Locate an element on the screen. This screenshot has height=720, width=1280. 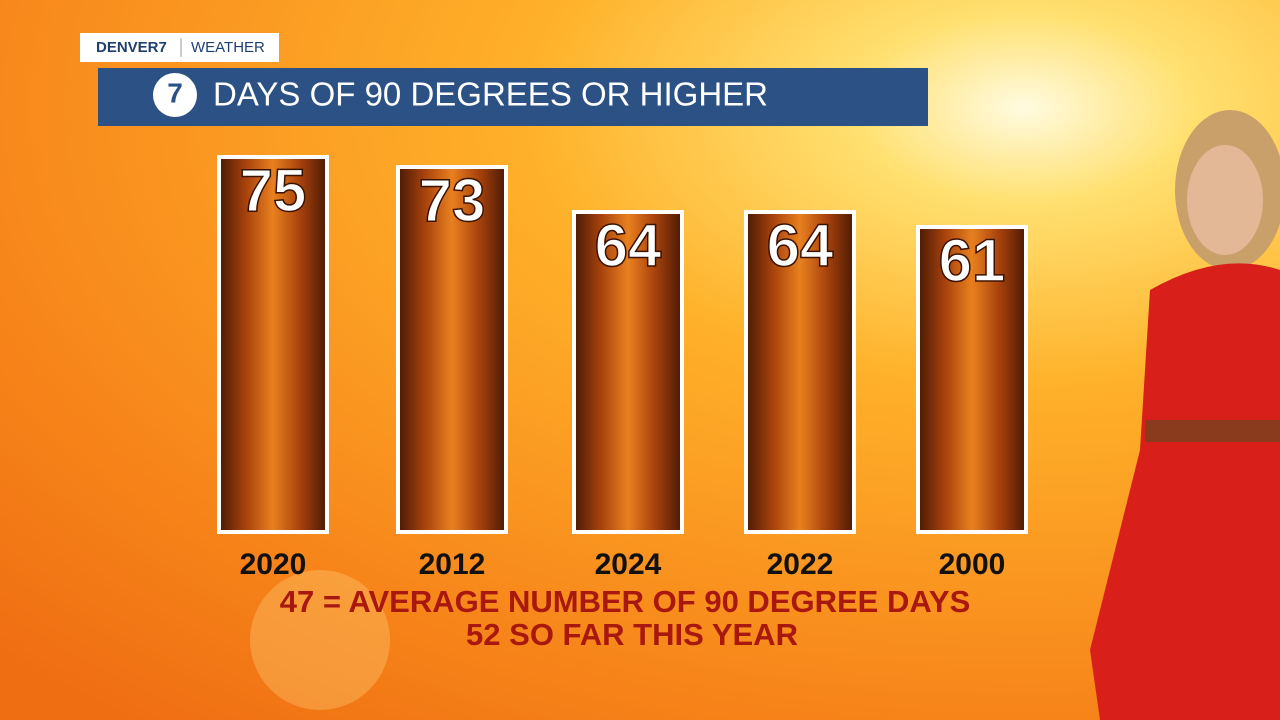
value-label: 73 is located at coordinates (452, 200).